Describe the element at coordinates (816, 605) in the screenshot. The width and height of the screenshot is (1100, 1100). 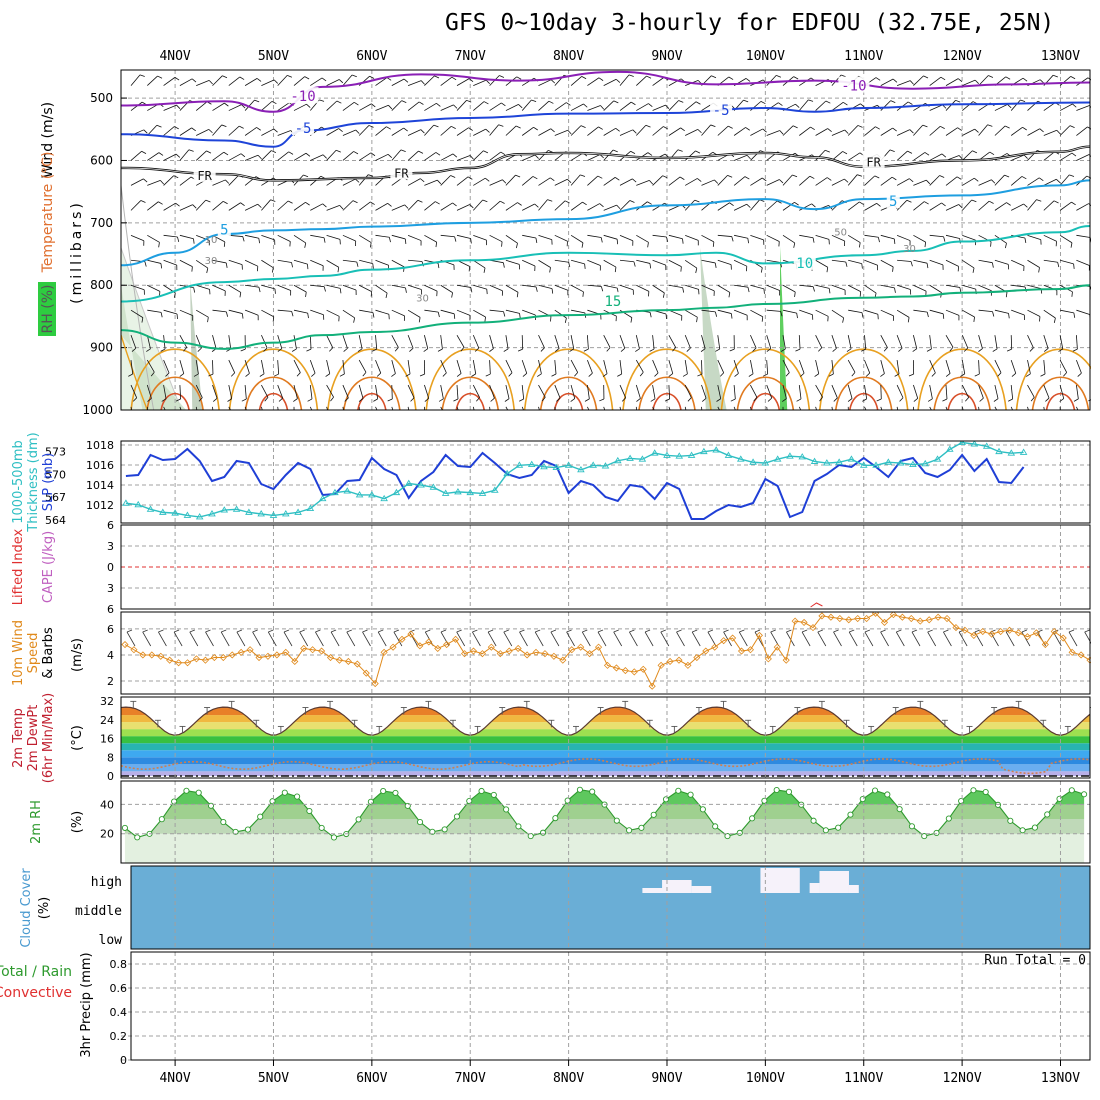
I see `lifted-index-trace` at that location.